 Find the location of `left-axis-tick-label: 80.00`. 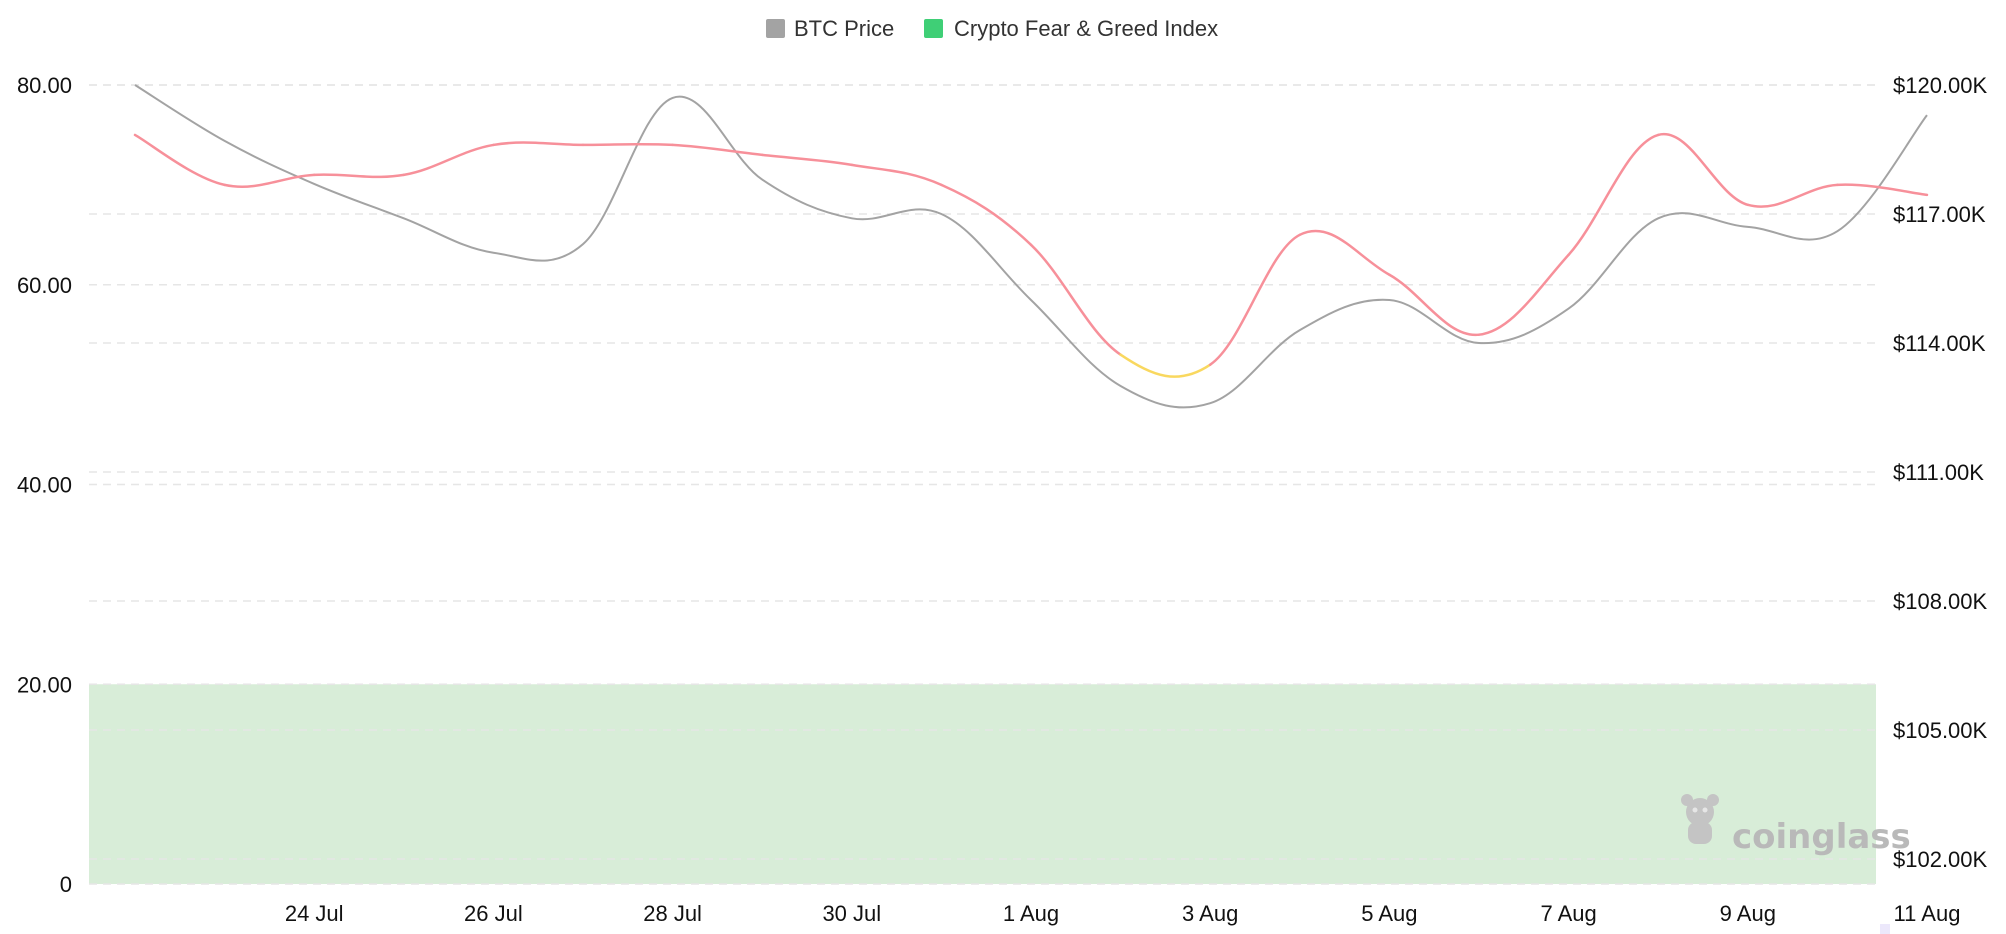

left-axis-tick-label: 80.00 is located at coordinates (44, 85).